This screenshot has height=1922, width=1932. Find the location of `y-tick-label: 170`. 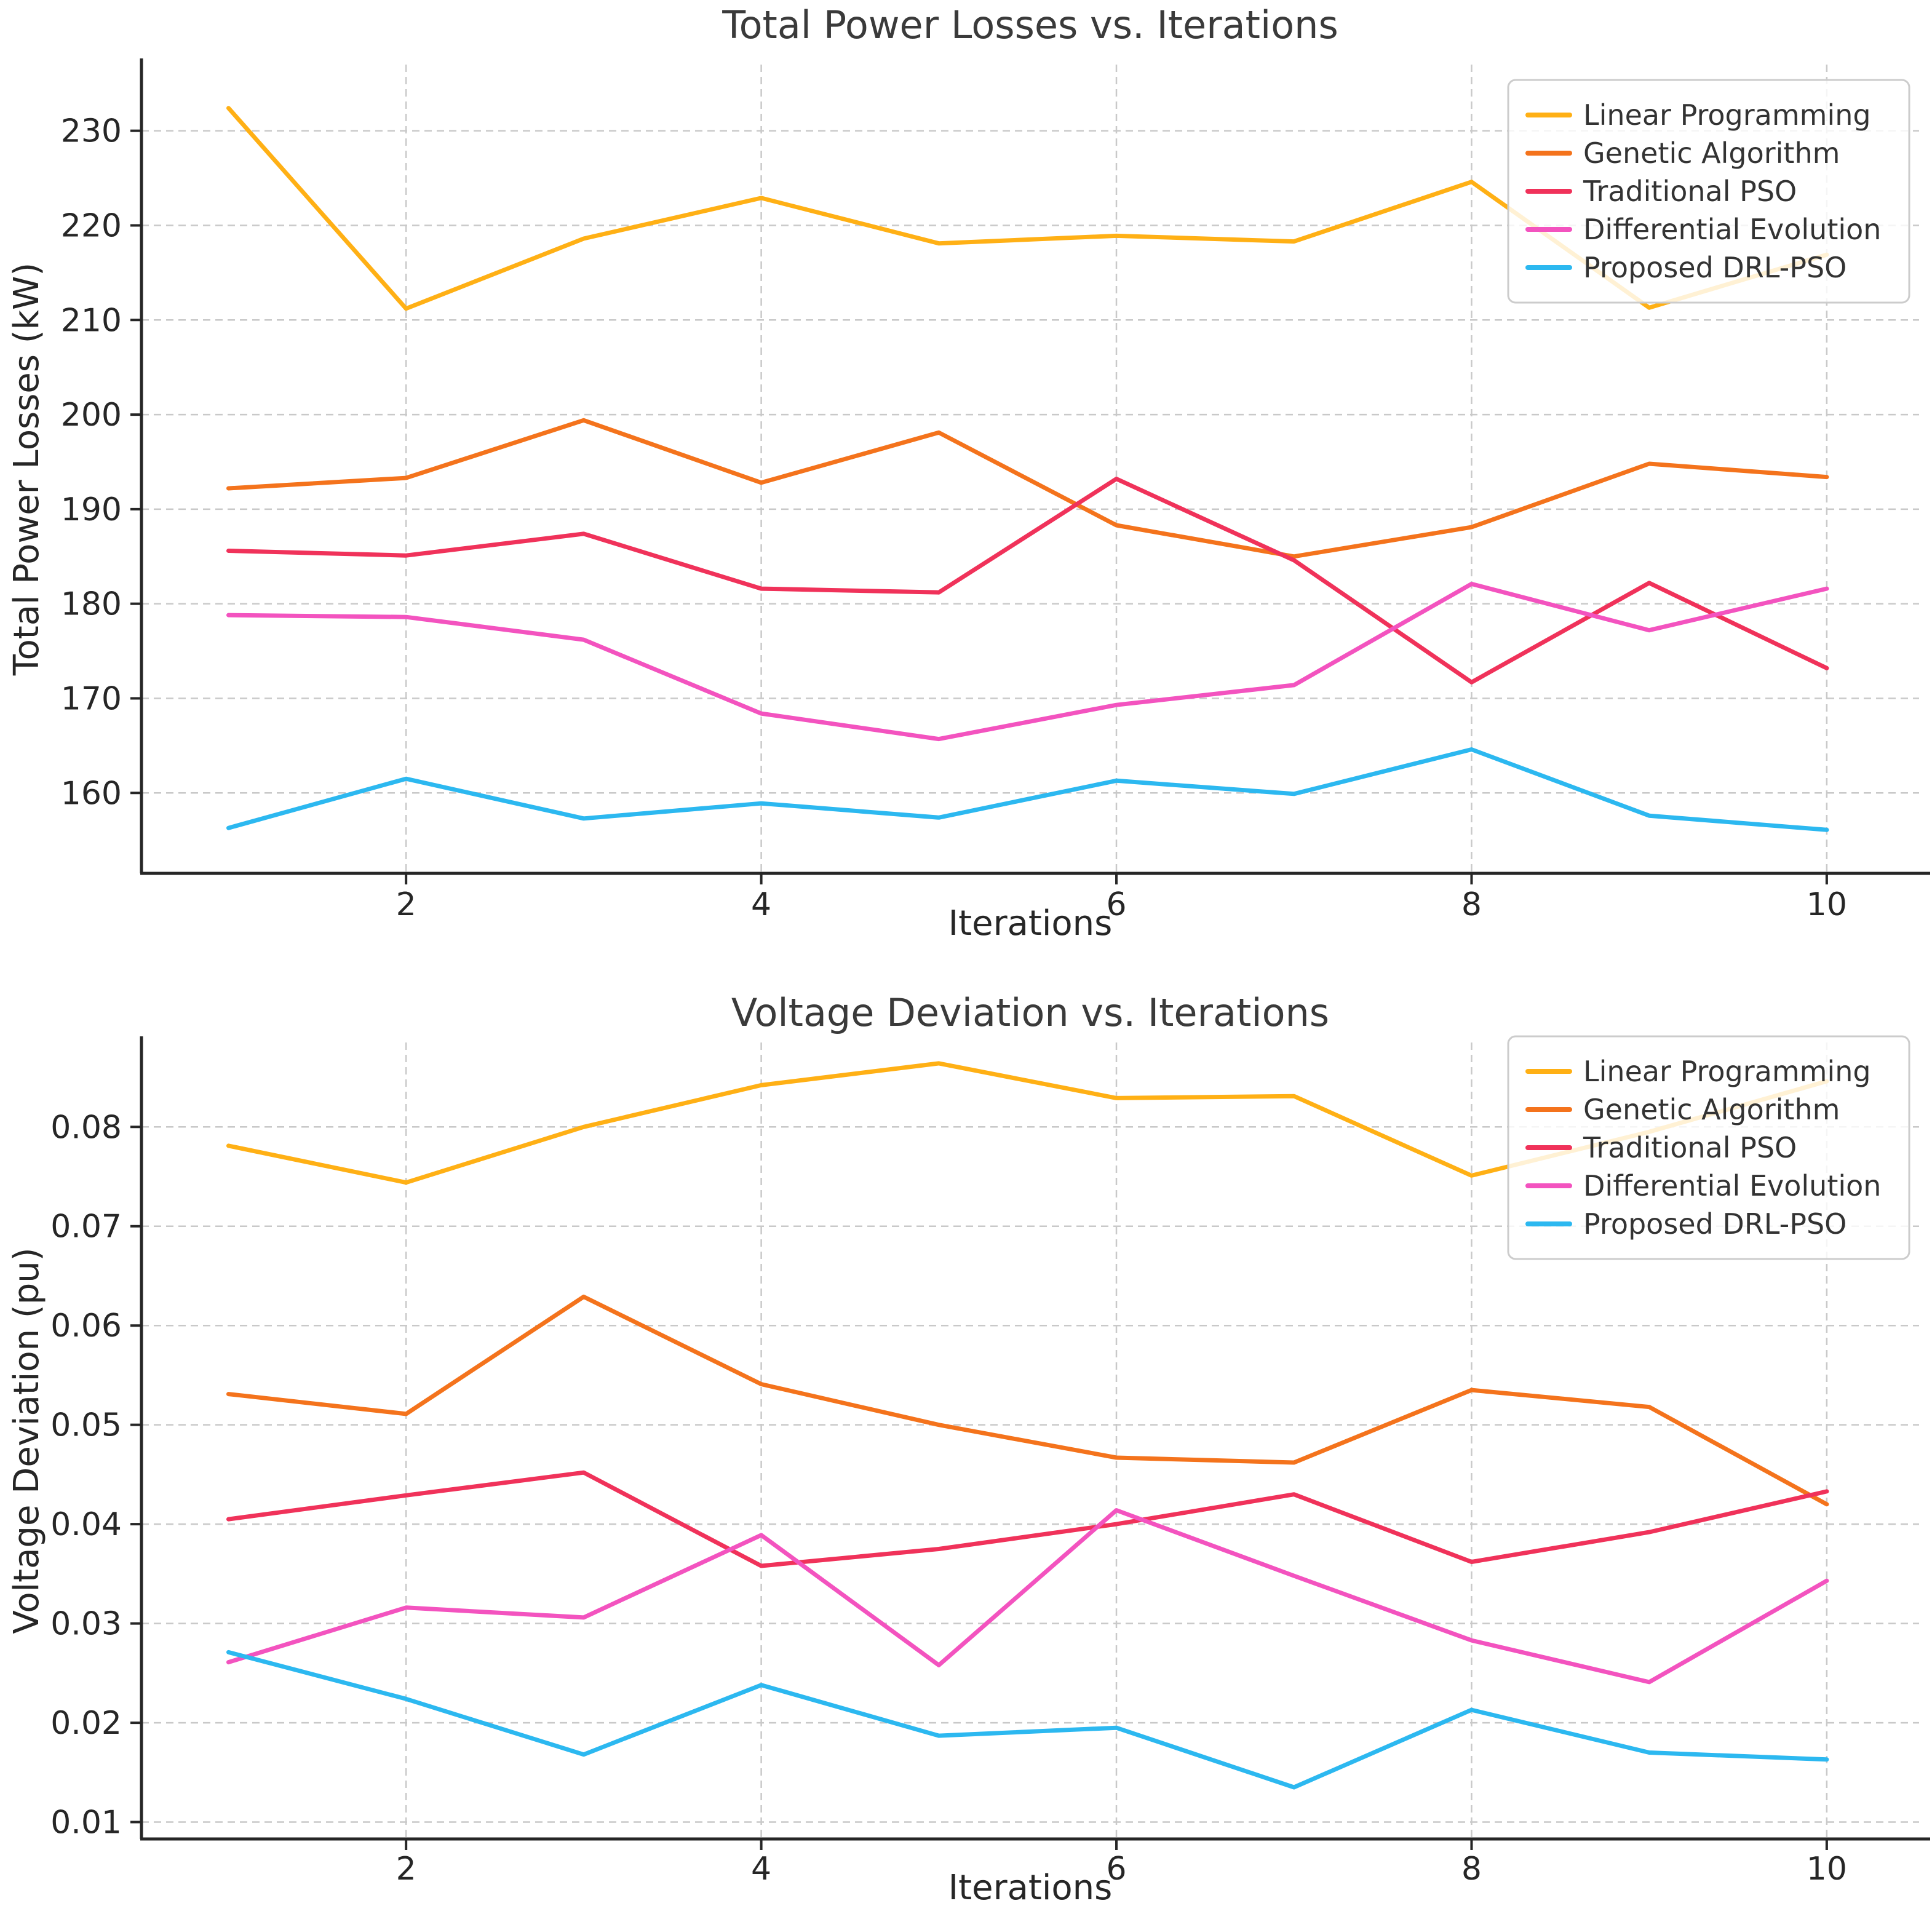

y-tick-label: 170 is located at coordinates (91, 699).